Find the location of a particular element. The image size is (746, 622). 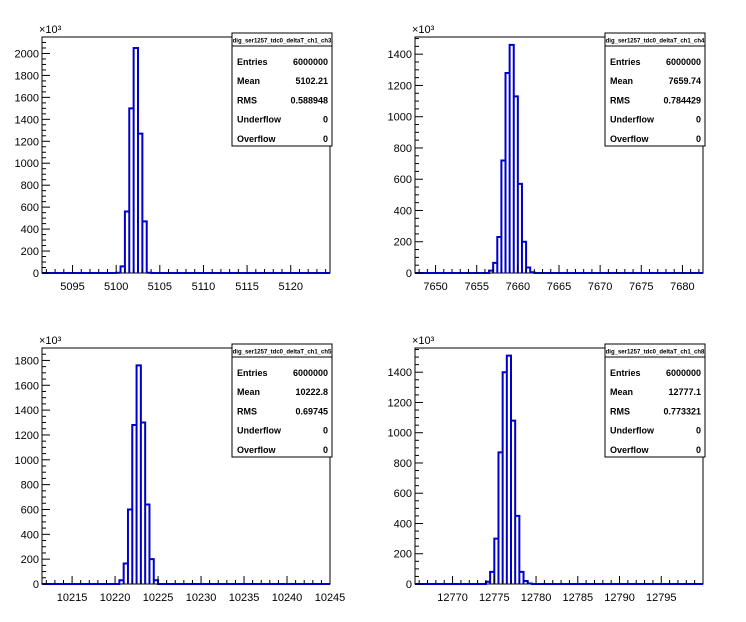

x-tick-label: 10225 is located at coordinates (158, 598).